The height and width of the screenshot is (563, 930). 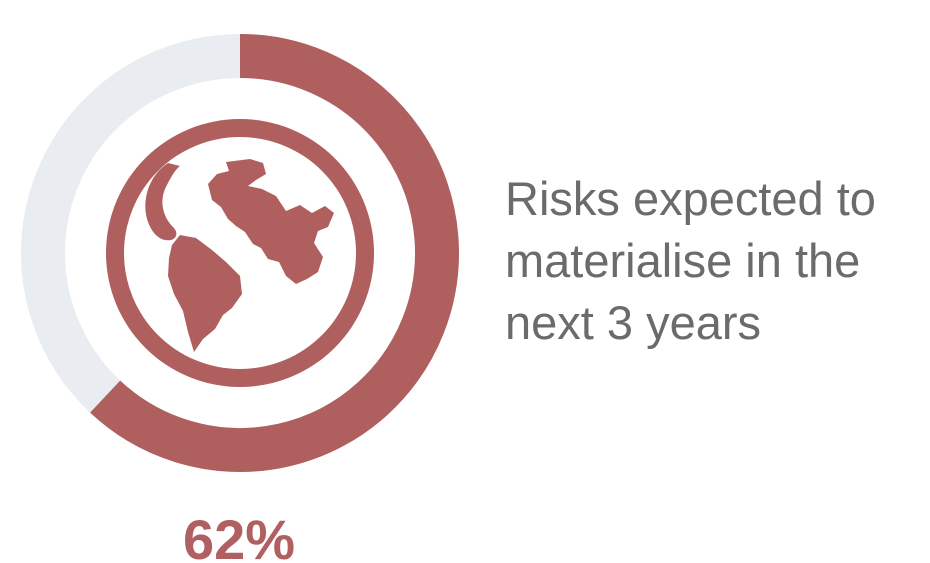 I want to click on globe-icon, so click(x=240, y=253).